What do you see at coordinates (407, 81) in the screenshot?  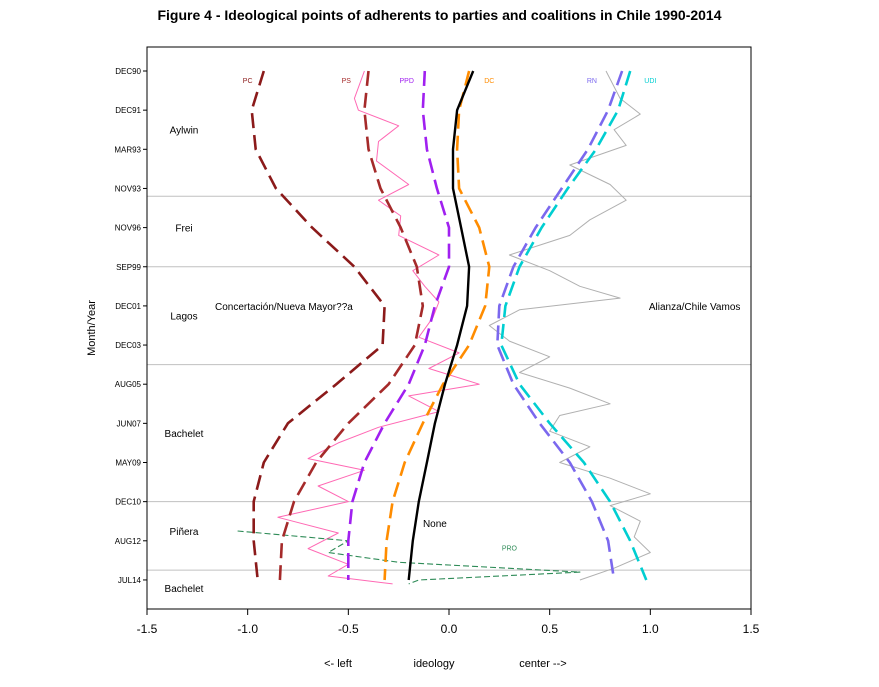 I see `series-label-ppd: PPD` at bounding box center [407, 81].